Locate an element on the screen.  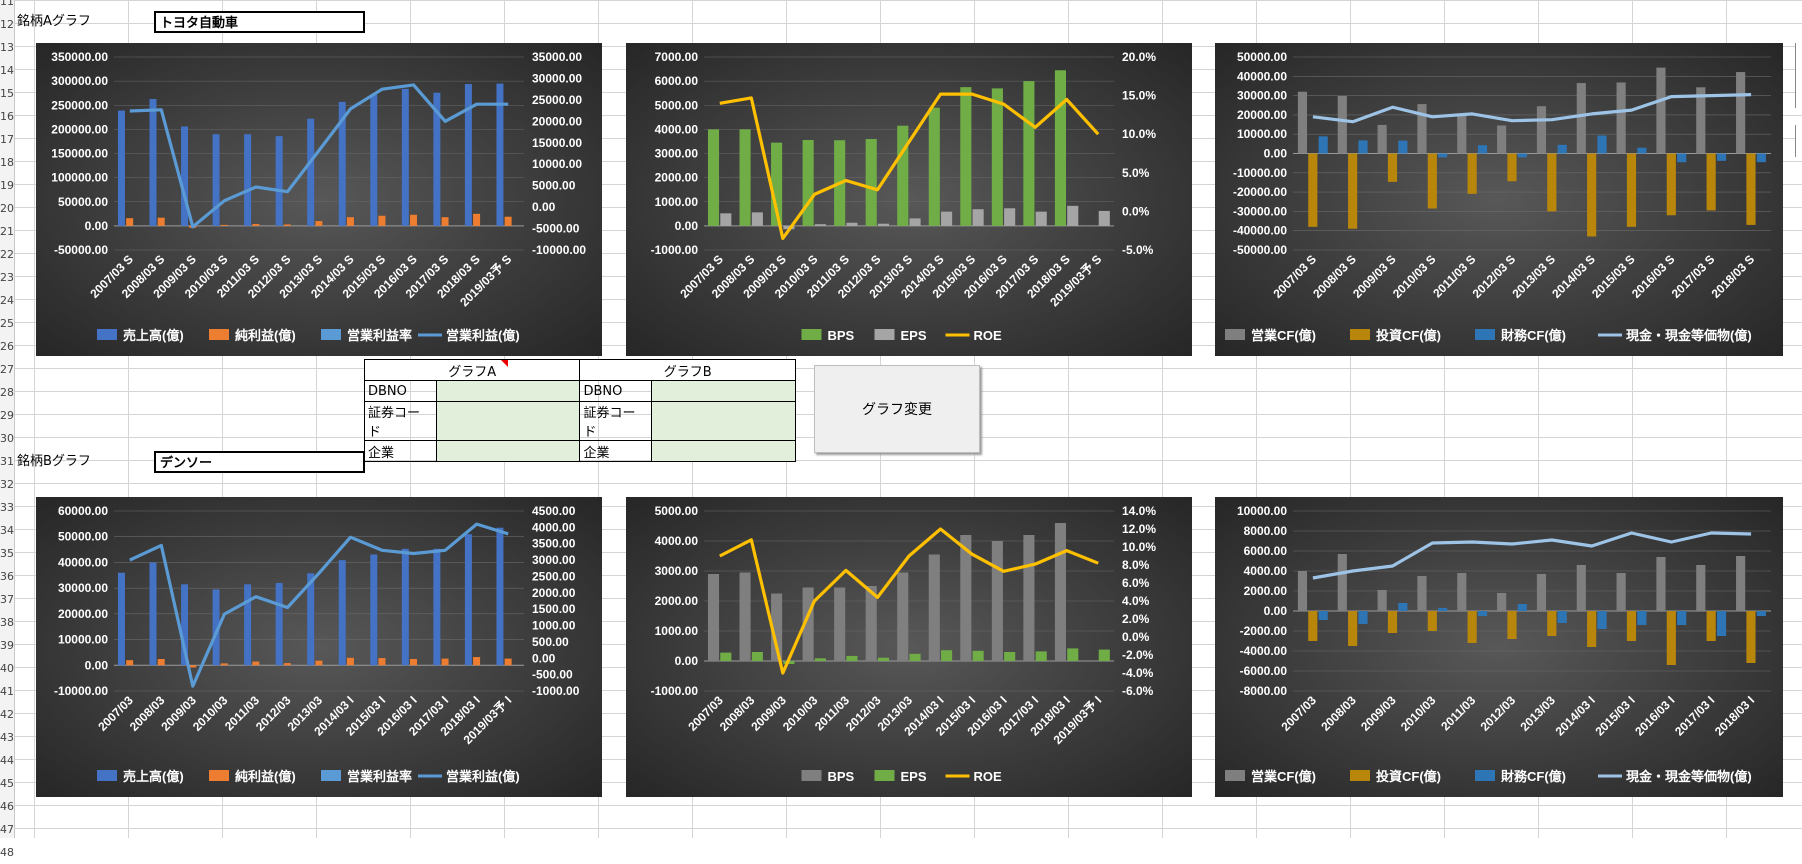
y-tick-label: 2000.00 is located at coordinates (677, 178).